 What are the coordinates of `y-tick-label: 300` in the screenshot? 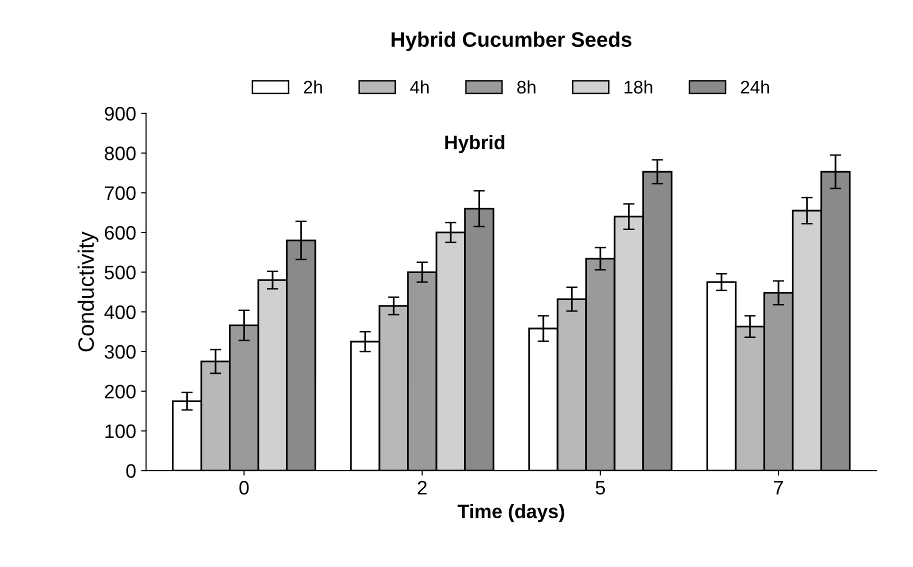 It's located at (120, 352).